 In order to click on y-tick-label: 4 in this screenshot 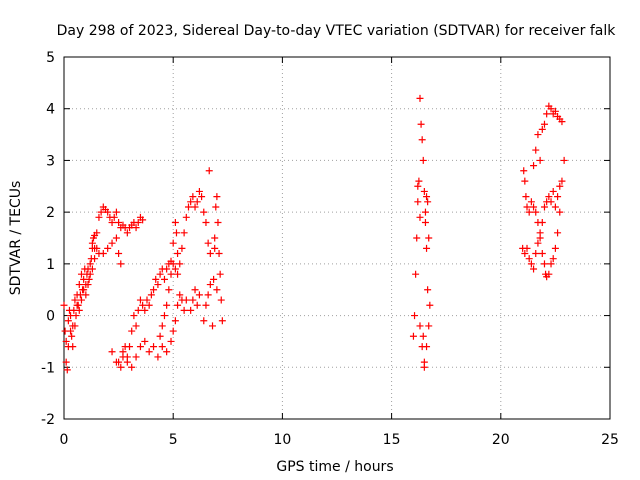, I will do `click(50, 110)`.